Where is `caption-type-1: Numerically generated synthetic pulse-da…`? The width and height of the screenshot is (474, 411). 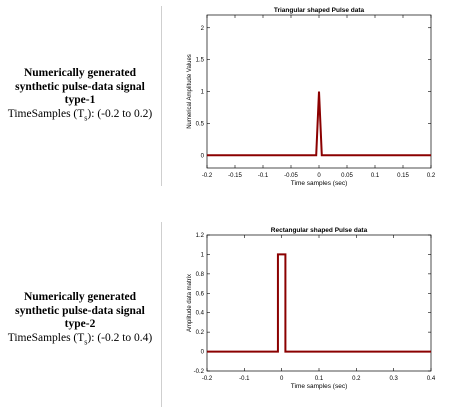
caption-type-1: Numerically generated synthetic pulse-da… is located at coordinates (80, 95).